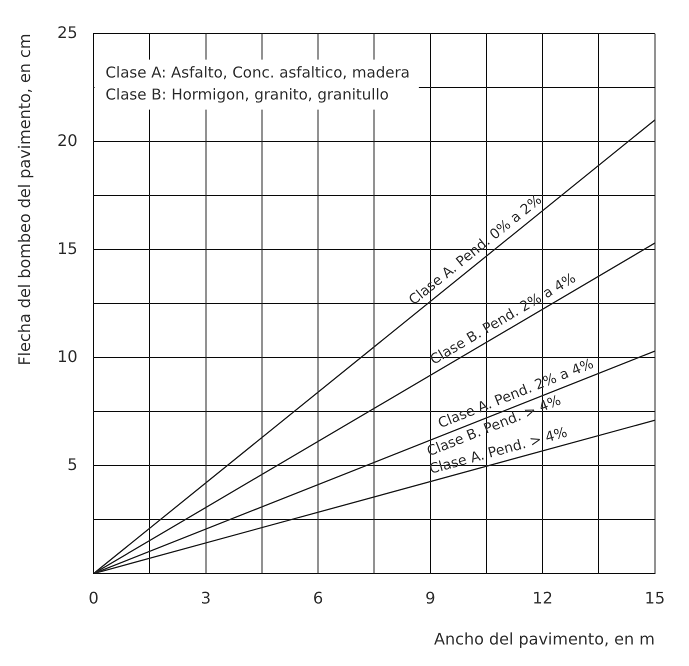  Describe the element at coordinates (24, 200) in the screenshot. I see `y-axis-title: Flecha del bombeo del pavimento, en cm` at that location.